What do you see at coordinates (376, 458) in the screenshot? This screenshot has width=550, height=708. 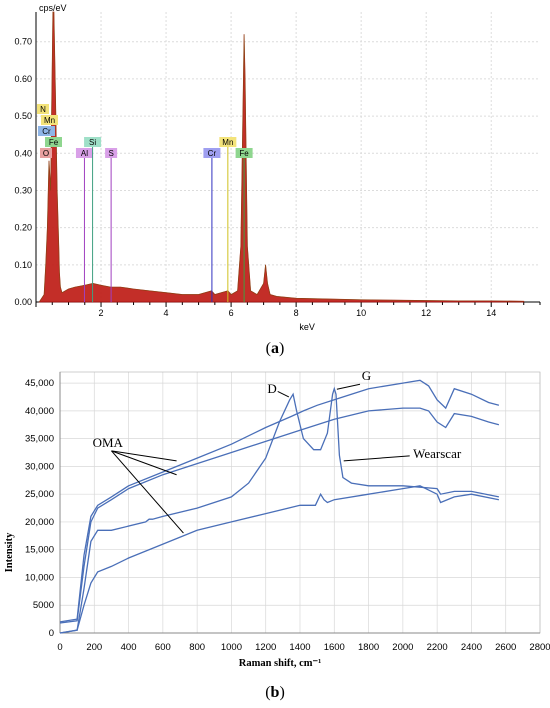 I see `annotation-wearscar-arrow` at bounding box center [376, 458].